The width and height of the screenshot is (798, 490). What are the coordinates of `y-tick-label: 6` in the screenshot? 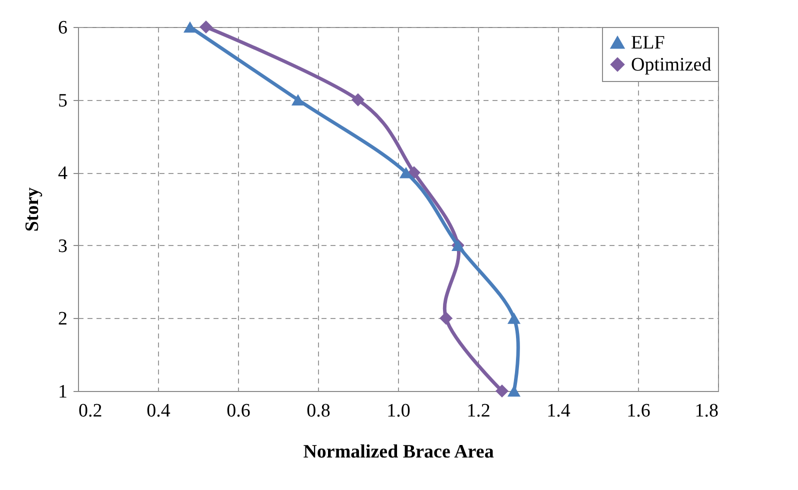 It's located at (63, 28).